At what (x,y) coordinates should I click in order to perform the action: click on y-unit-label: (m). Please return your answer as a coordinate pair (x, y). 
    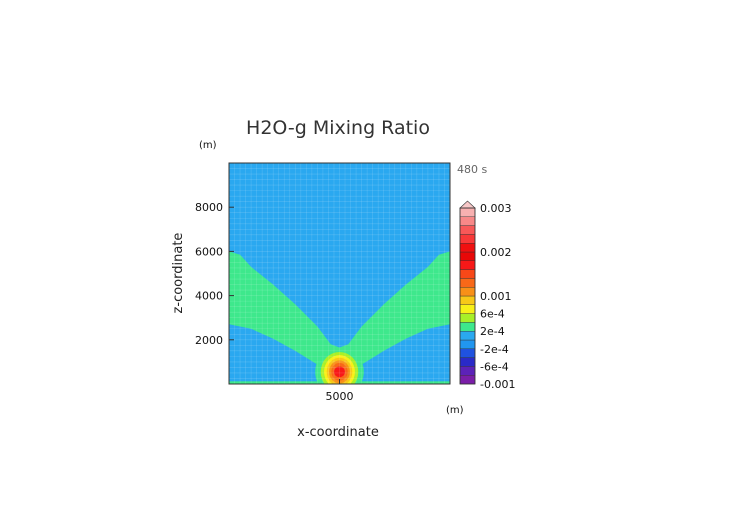
    Looking at the image, I should click on (208, 145).